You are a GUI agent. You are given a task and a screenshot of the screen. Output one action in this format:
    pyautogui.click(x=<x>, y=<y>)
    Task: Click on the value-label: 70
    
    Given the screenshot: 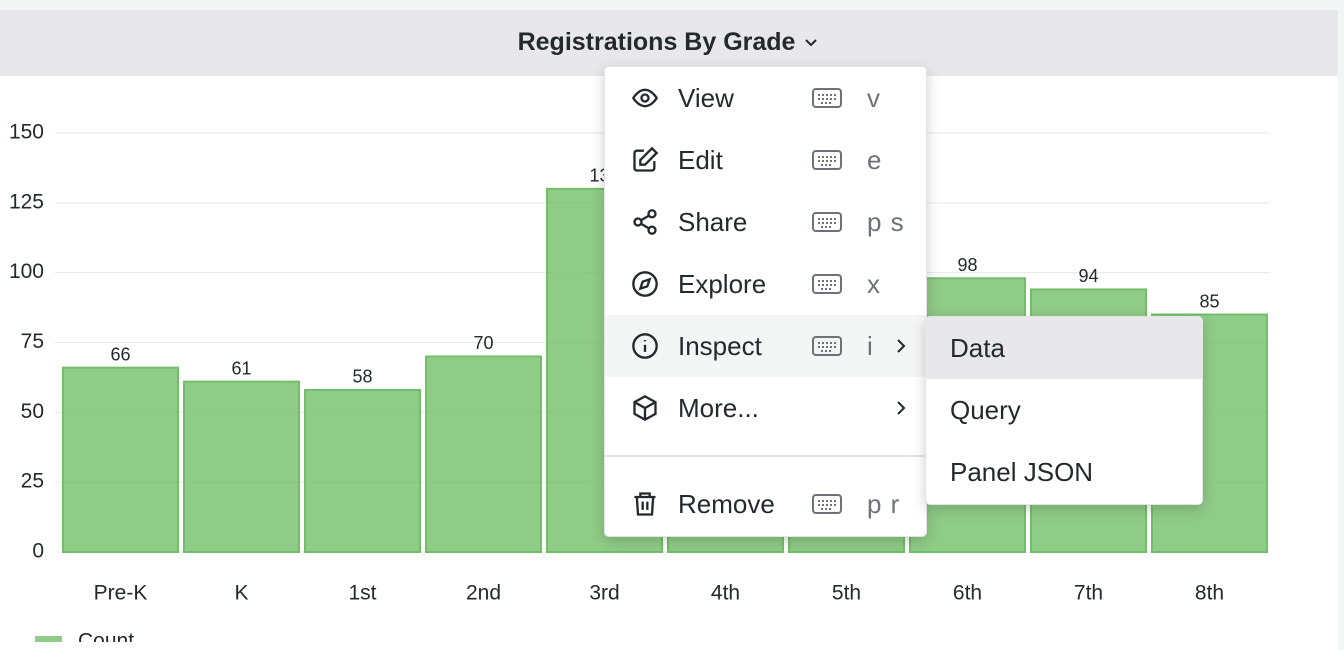 What is the action you would take?
    pyautogui.click(x=483, y=343)
    